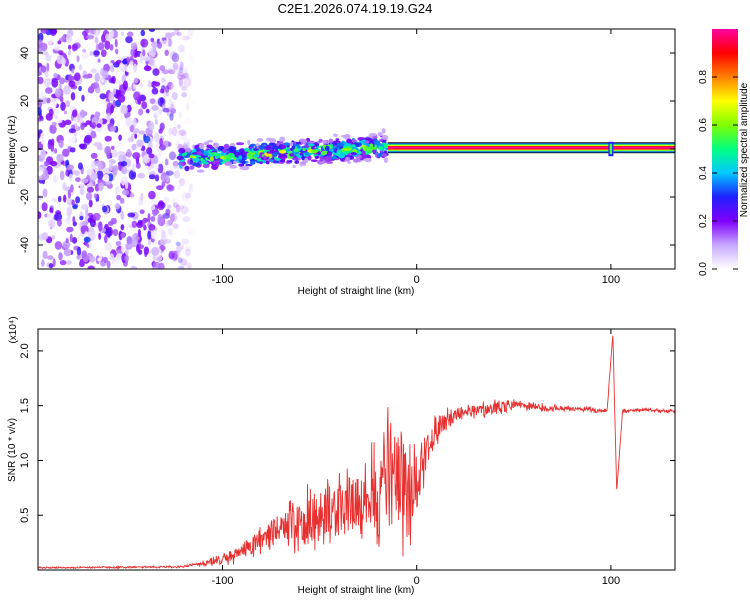 Image resolution: width=750 pixels, height=605 pixels. I want to click on snr-y-label: SNR (10 * v/v), so click(12, 450).